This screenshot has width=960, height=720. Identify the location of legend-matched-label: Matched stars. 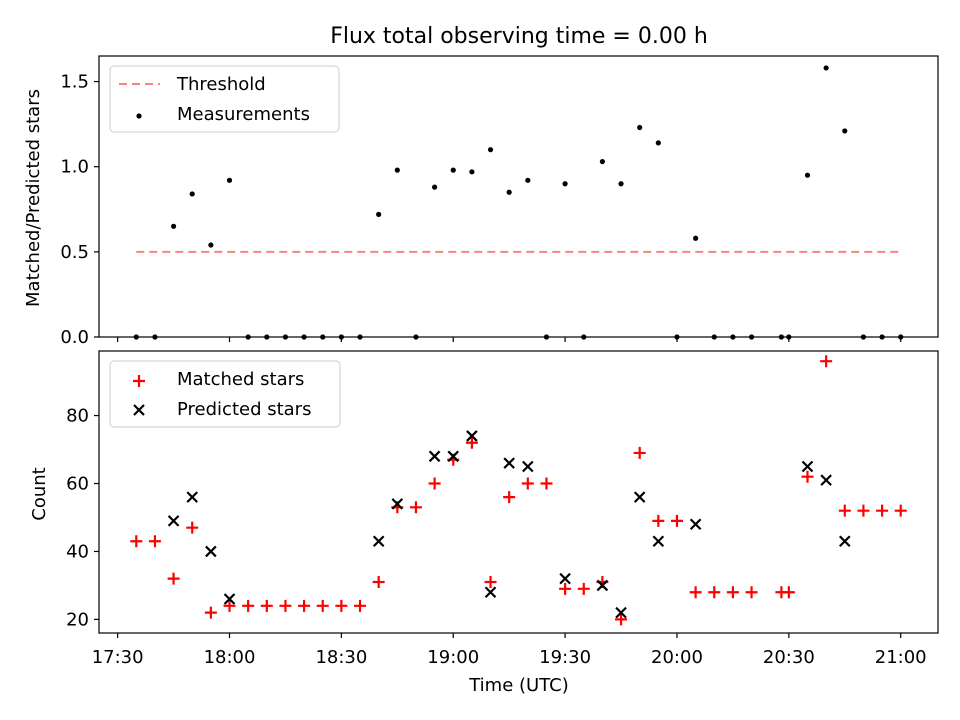
(240, 379).